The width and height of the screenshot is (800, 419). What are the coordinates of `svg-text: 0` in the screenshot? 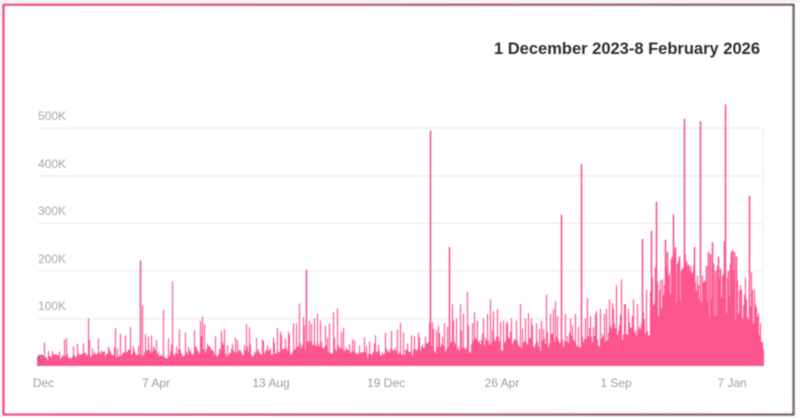 It's located at (41, 359).